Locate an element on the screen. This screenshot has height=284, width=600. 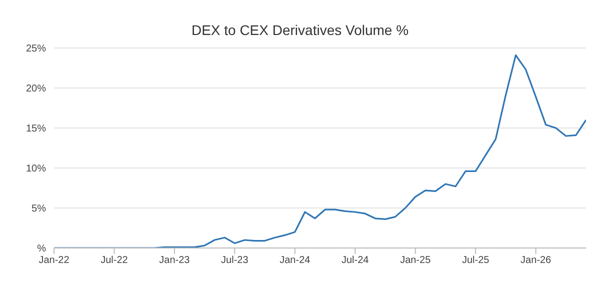
x-tick-label: Jan-24 is located at coordinates (295, 260).